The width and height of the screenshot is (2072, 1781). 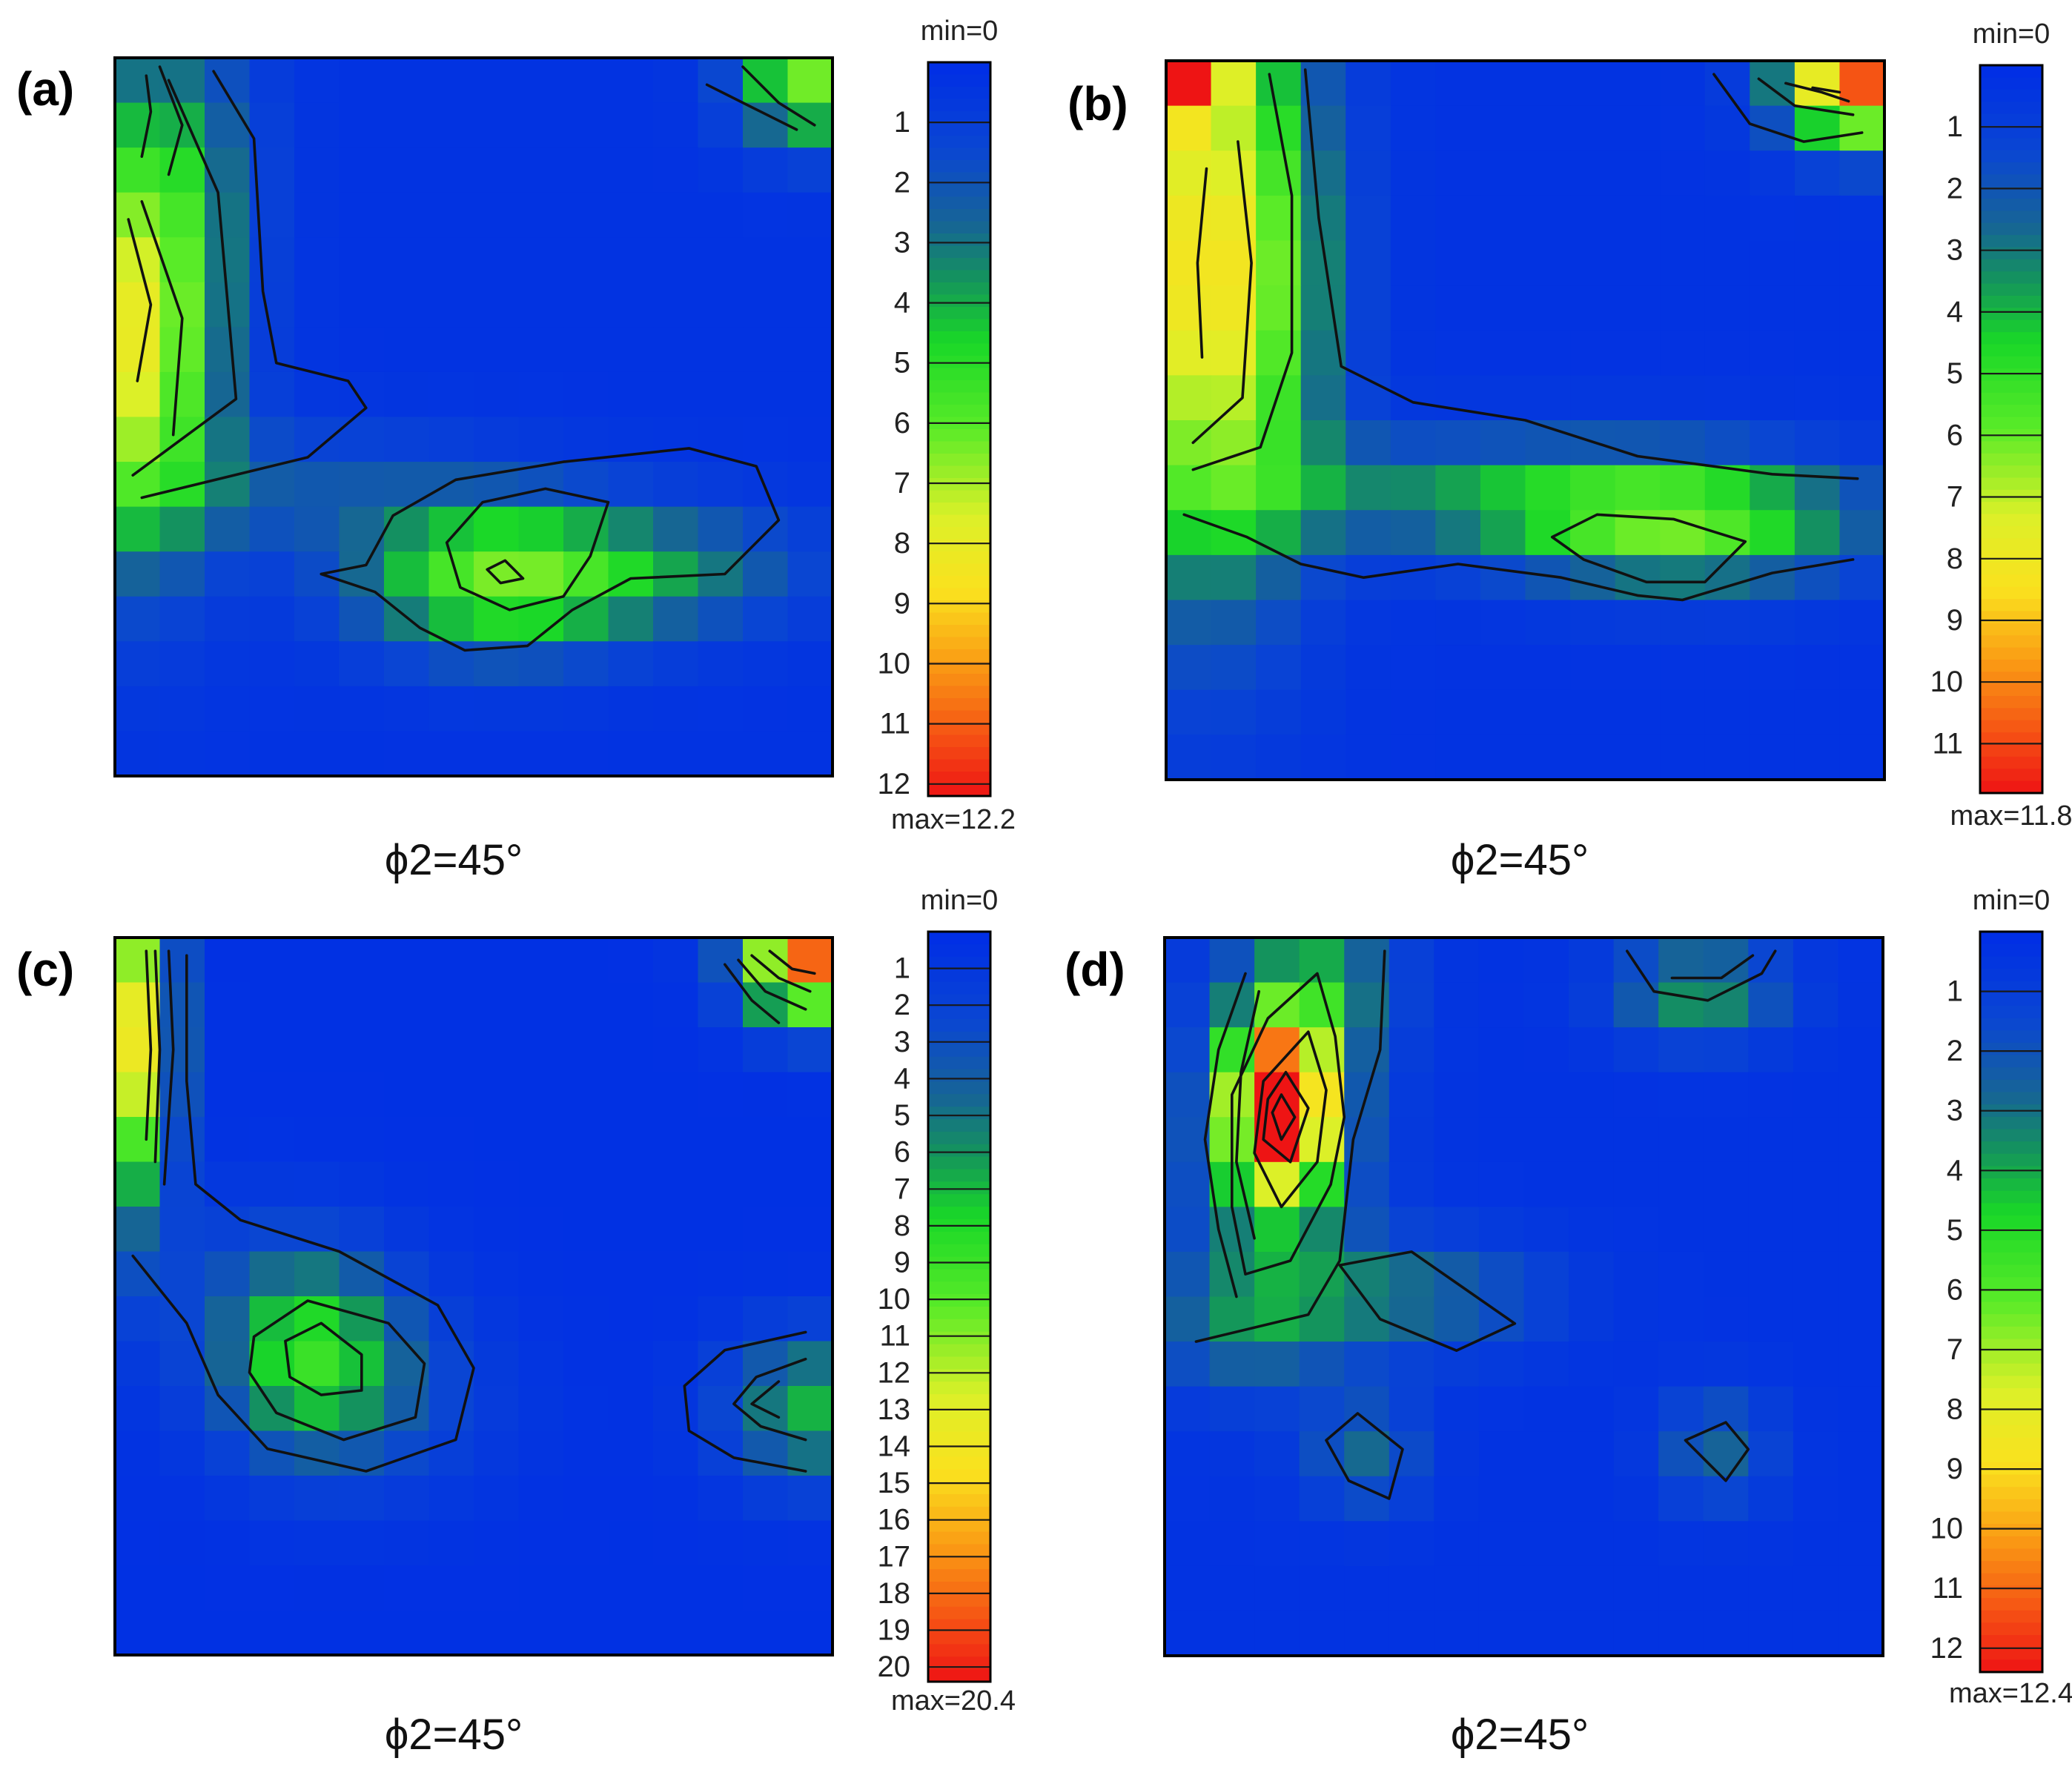 What do you see at coordinates (1955, 1051) in the screenshot?
I see `colorbar-tick-label: 2` at bounding box center [1955, 1051].